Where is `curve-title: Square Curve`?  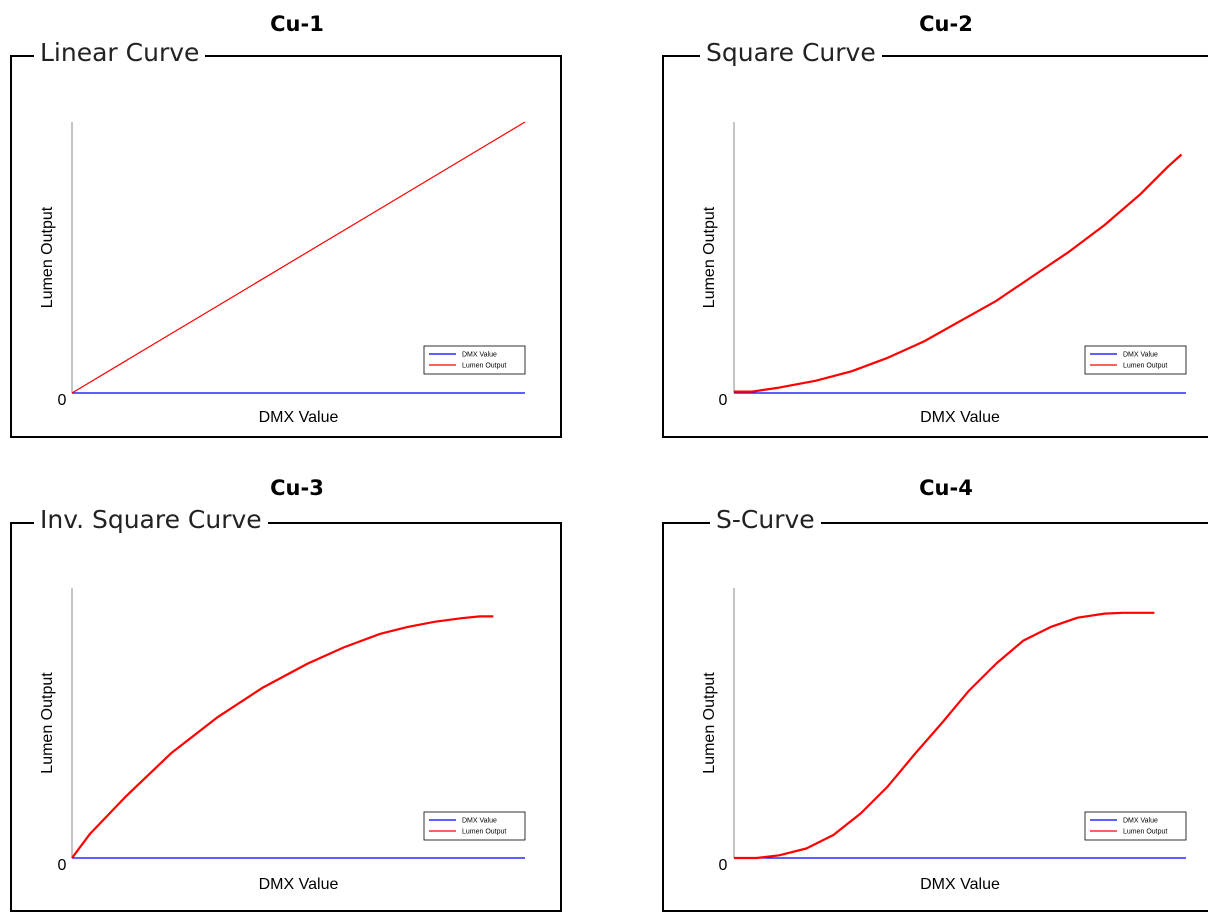
curve-title: Square Curve is located at coordinates (791, 53).